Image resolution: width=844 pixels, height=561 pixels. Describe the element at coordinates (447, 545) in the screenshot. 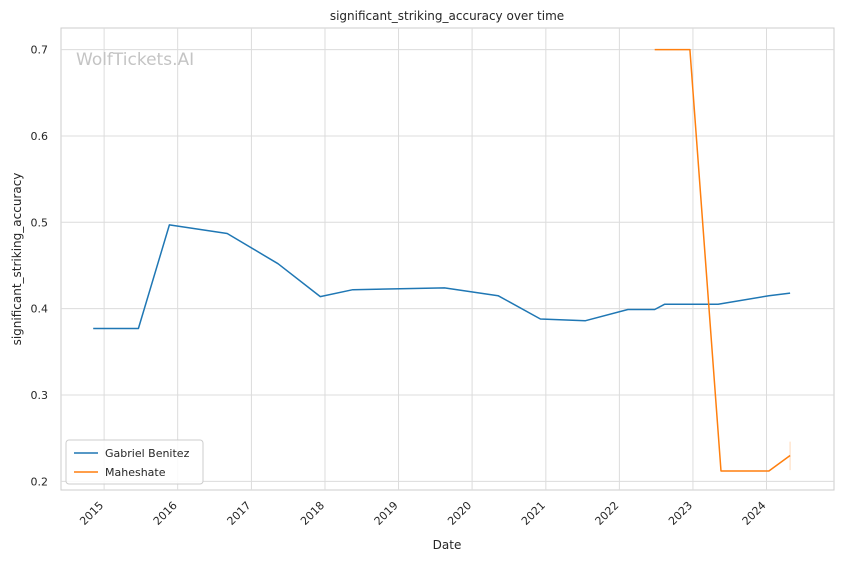

I see `x-axis-label: Date` at that location.